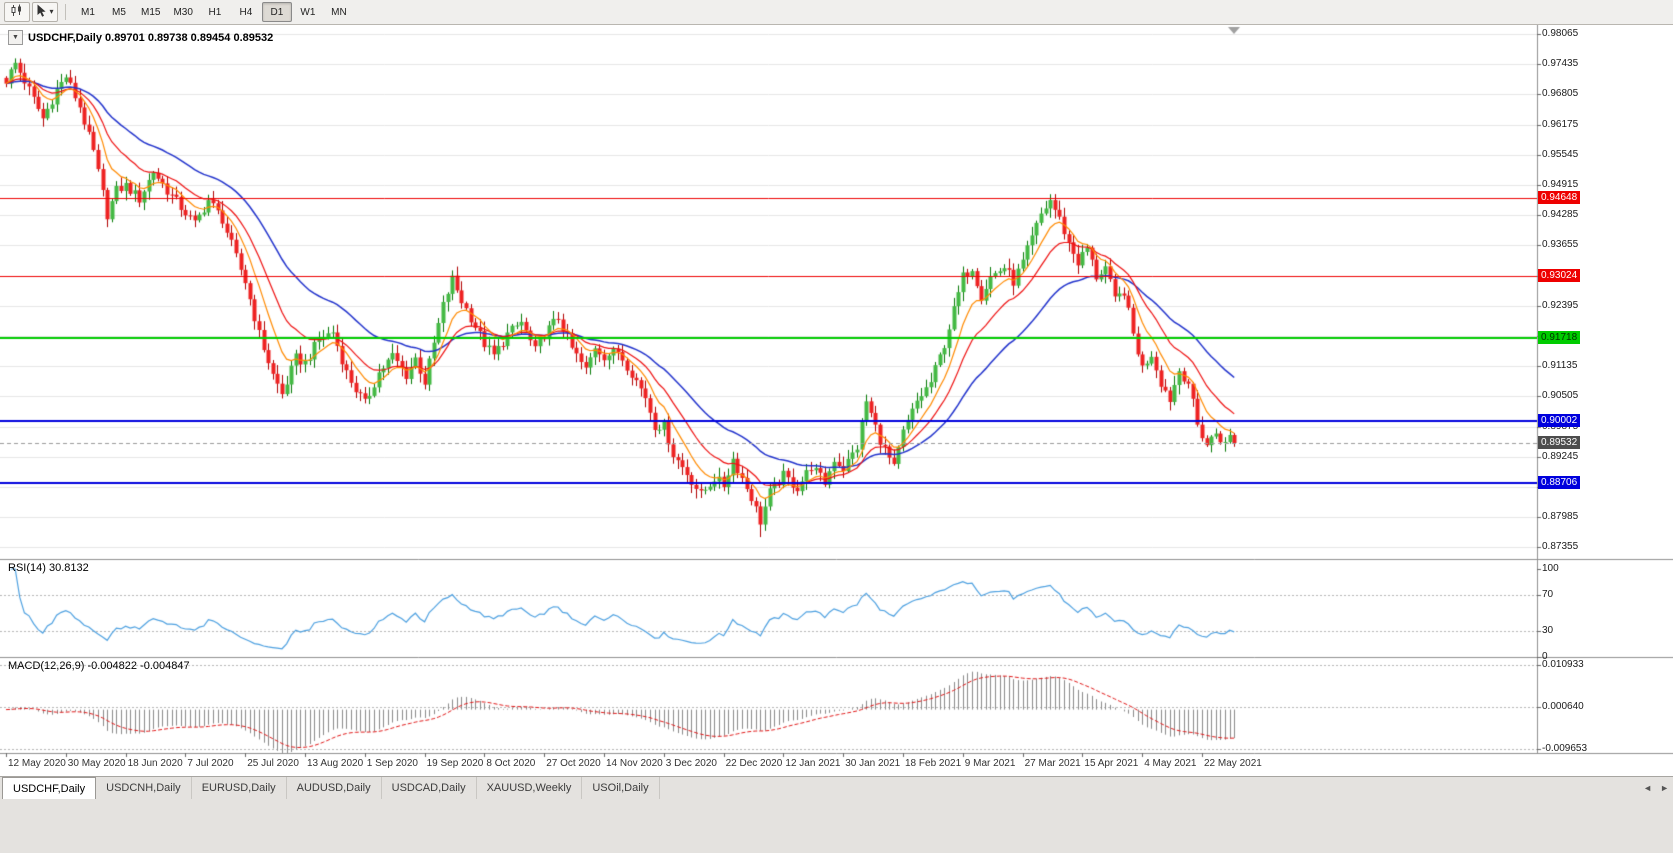  I want to click on cursor-tool-button: ▾, so click(45, 12).